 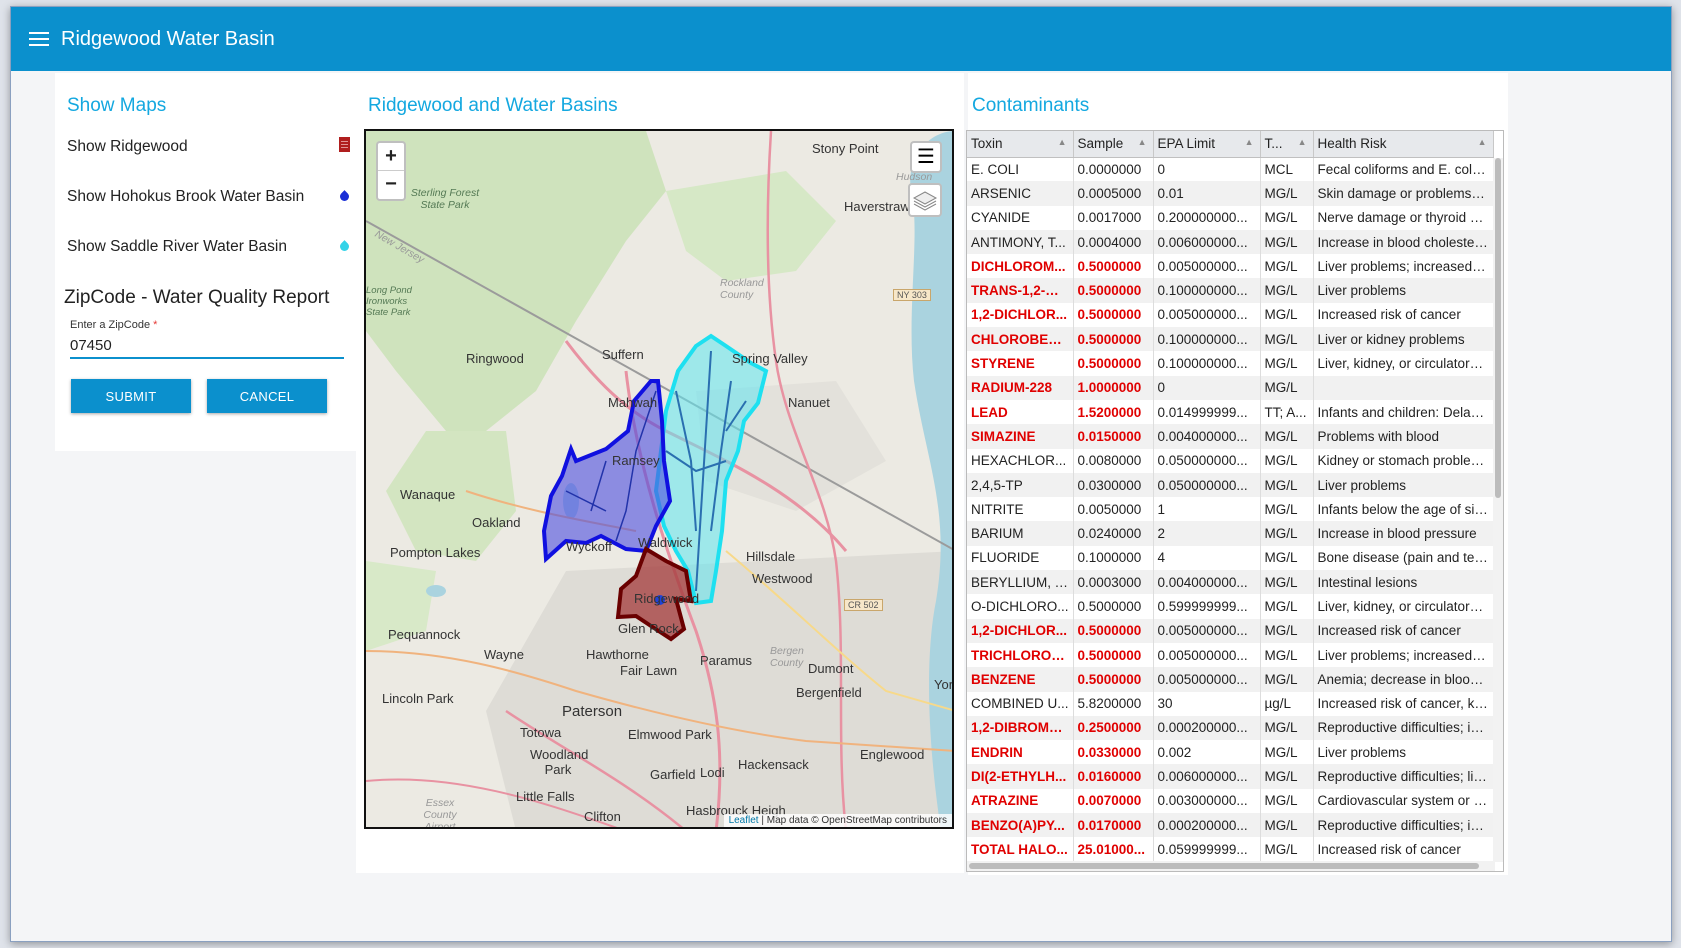 What do you see at coordinates (1207, 752) in the screenshot?
I see `table-cell-limit: 0.002` at bounding box center [1207, 752].